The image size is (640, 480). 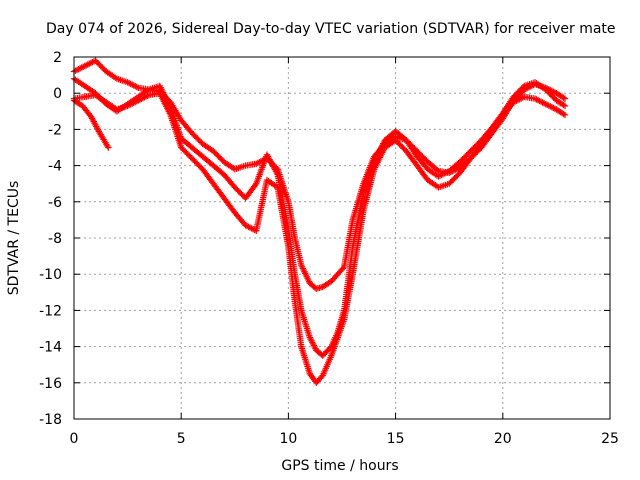 What do you see at coordinates (503, 439) in the screenshot?
I see `x-tick-label: 20` at bounding box center [503, 439].